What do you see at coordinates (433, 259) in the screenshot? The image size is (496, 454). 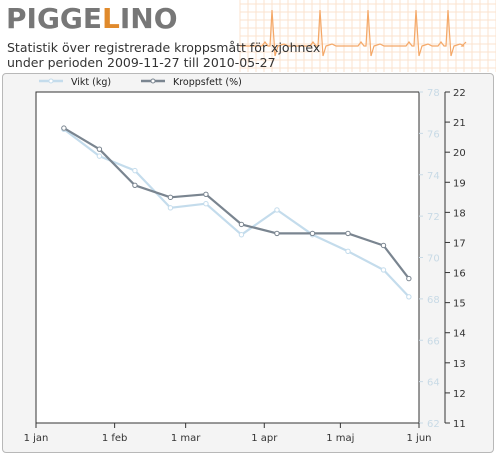 I see `left-axis-tick-label: 70` at bounding box center [433, 259].